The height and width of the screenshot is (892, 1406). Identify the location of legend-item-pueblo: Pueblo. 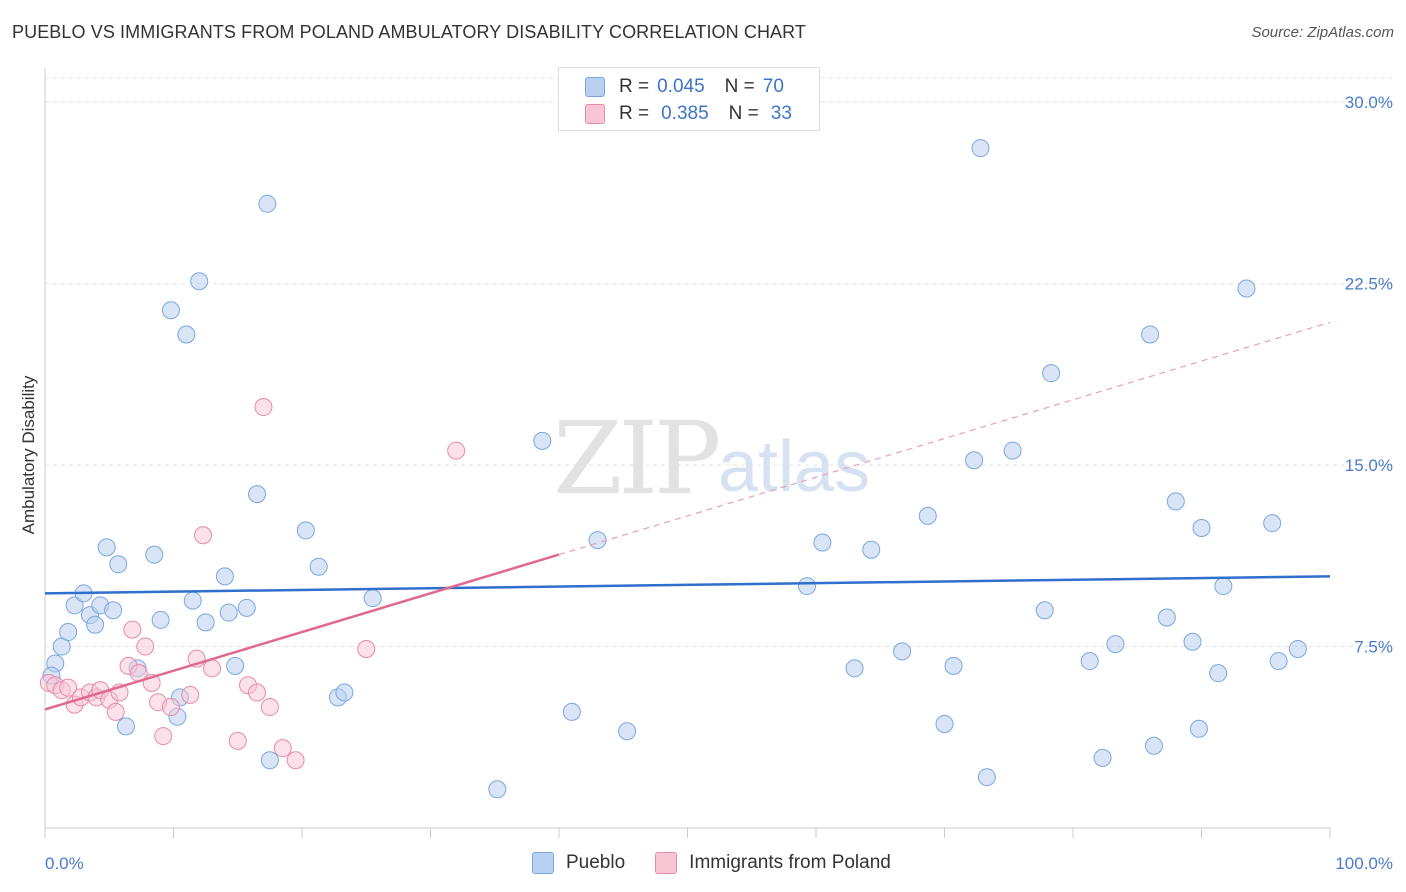
(578, 863).